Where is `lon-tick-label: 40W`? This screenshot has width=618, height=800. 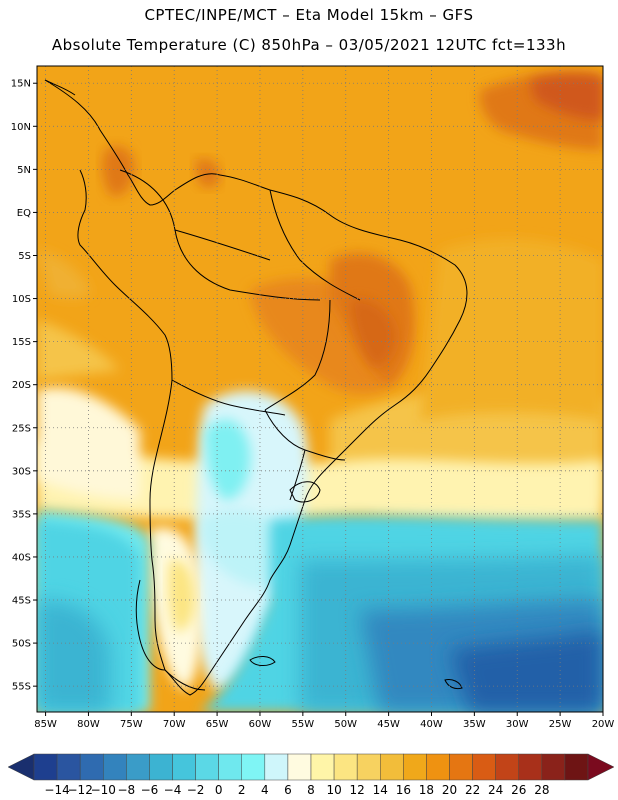 lon-tick-label: 40W is located at coordinates (431, 724).